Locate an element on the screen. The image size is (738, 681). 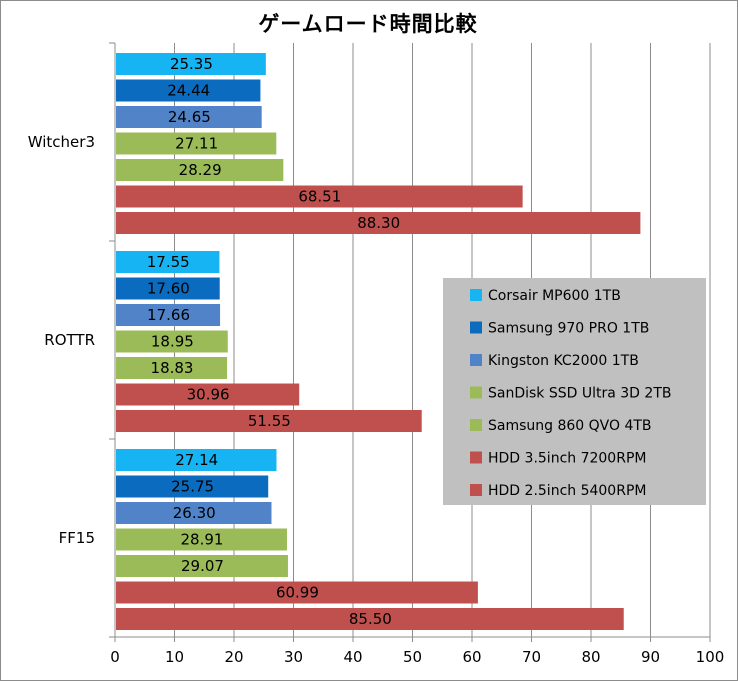
x-tick-label: 30 is located at coordinates (293, 657).